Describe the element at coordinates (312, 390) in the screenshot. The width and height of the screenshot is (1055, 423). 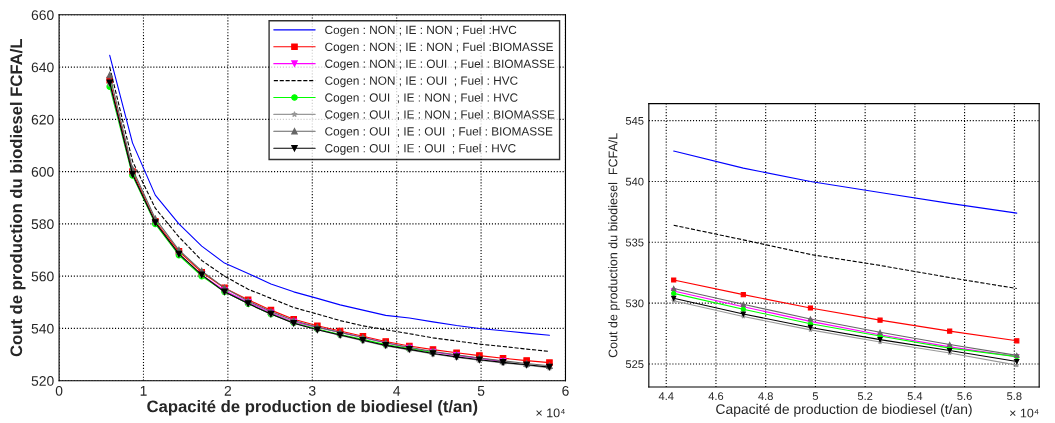
I see `x-tick-label: 3` at that location.